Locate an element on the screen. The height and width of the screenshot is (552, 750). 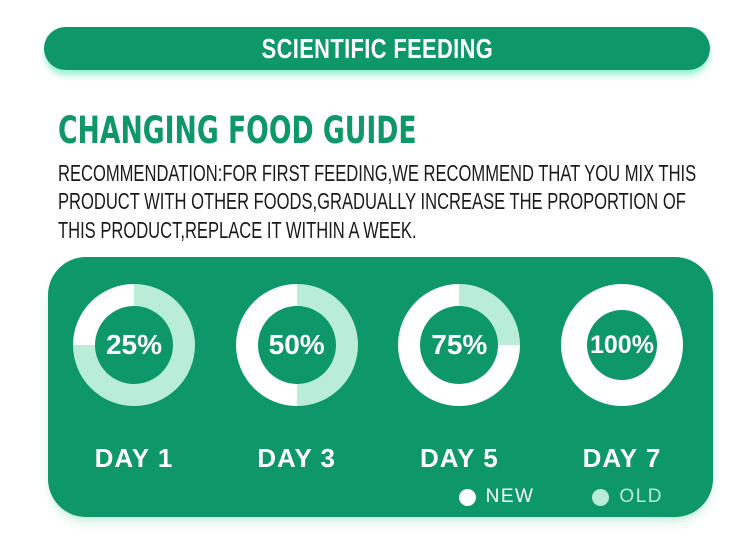
description-line: THIS PRODUCT,REPLACE IT WITHIN A WEEK. is located at coordinates (237, 229).